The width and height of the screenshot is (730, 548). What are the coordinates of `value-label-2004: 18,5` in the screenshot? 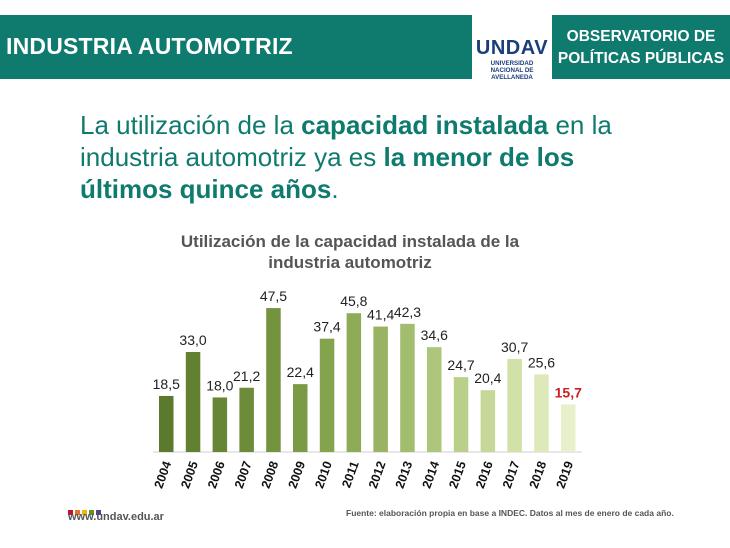 It's located at (166, 384).